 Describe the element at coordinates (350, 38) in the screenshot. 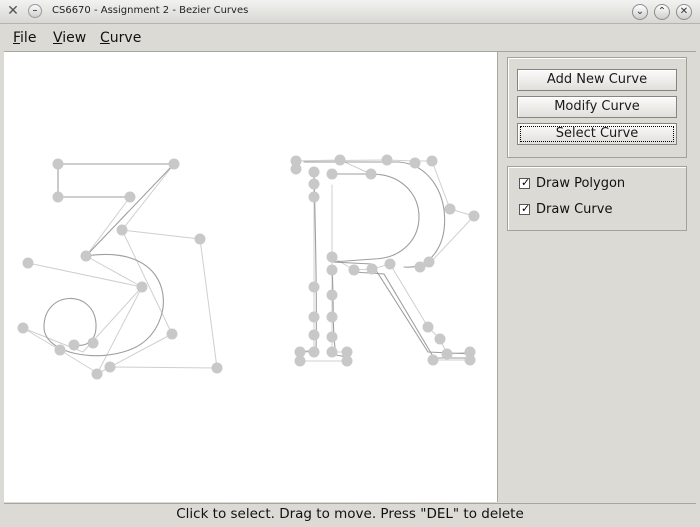

I see `menu-bar: File View Curve` at that location.